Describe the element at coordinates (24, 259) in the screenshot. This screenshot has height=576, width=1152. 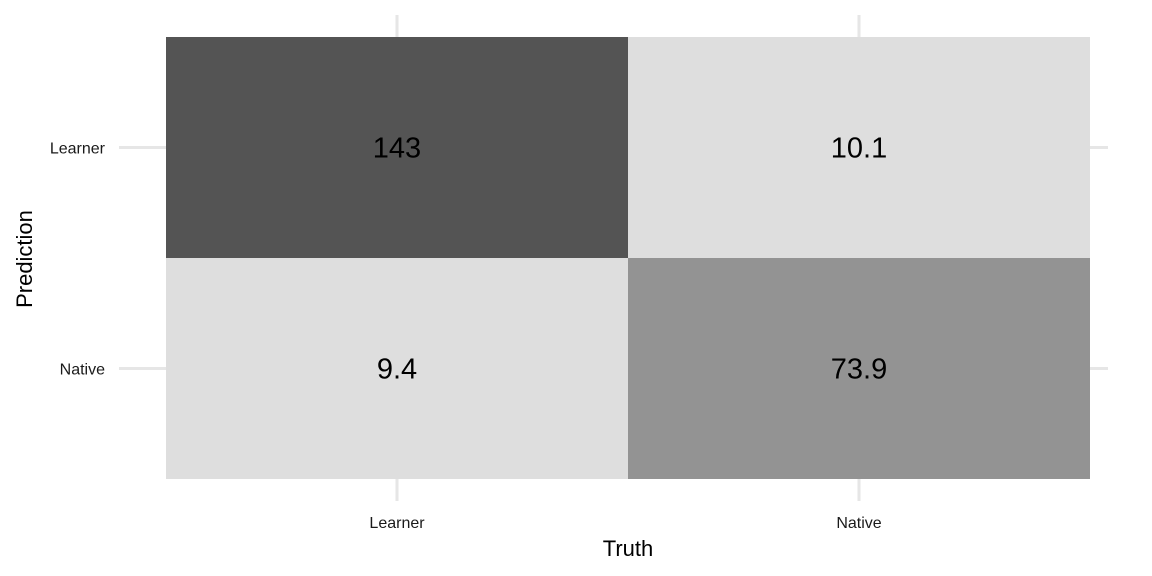
I see `y-axis-title: Prediction` at that location.